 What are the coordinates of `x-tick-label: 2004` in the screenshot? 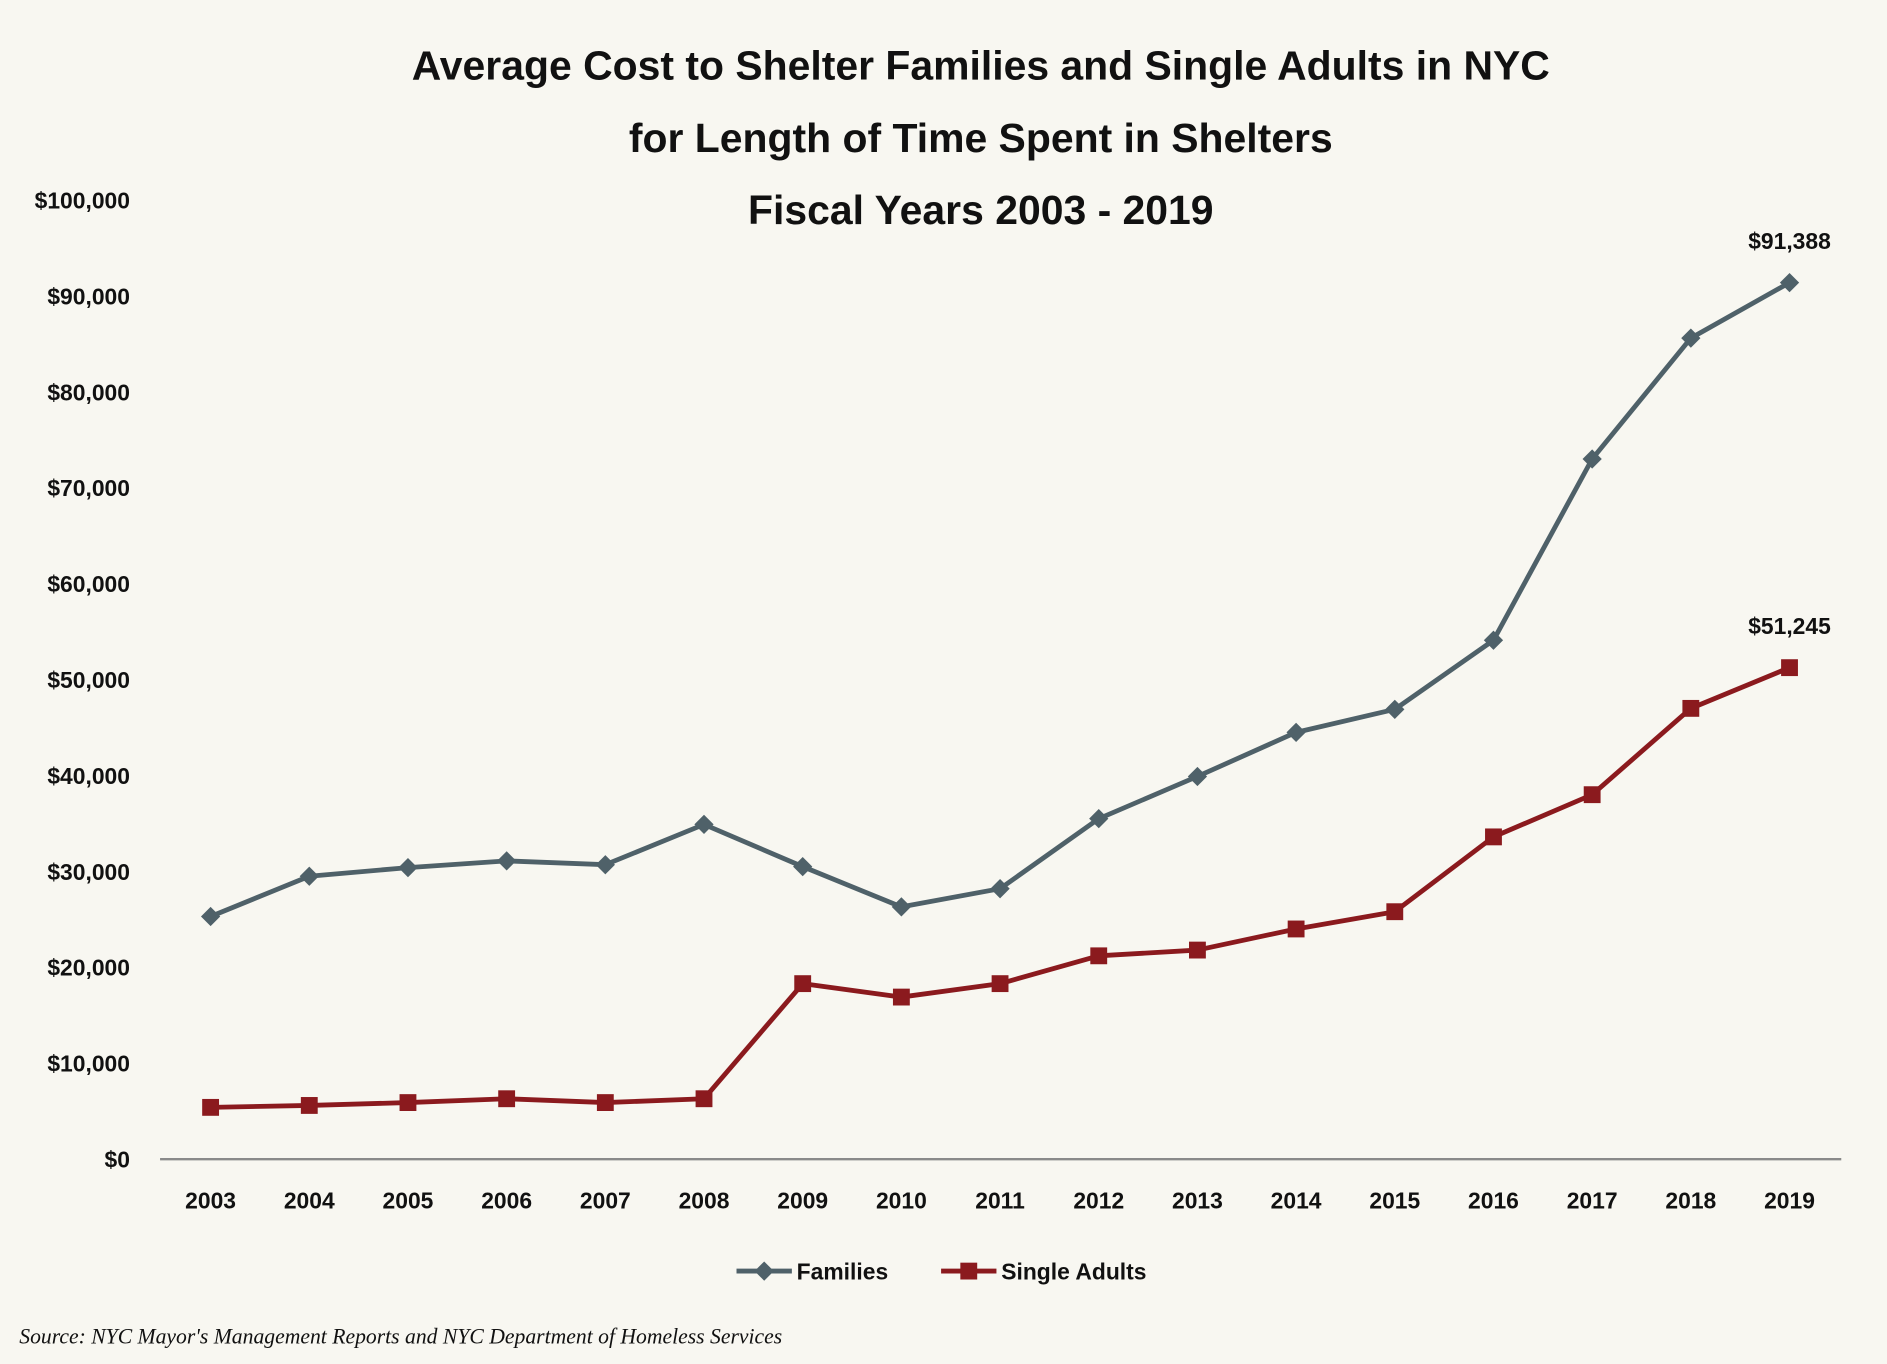 It's located at (309, 1201).